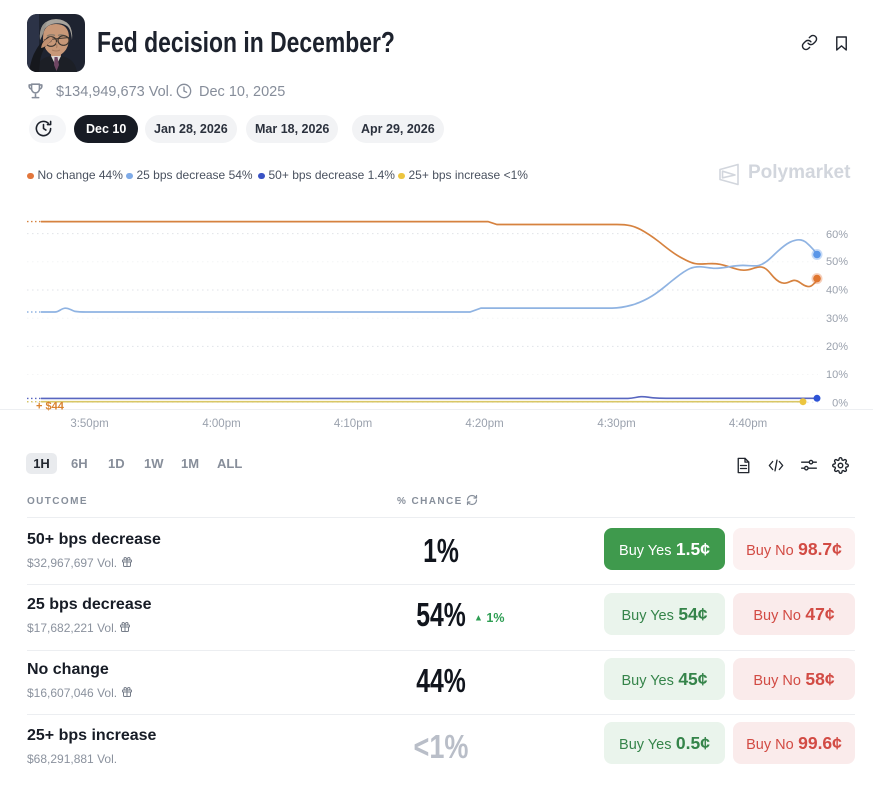 Image resolution: width=873 pixels, height=800 pixels. What do you see at coordinates (484, 424) in the screenshot?
I see `svg-text: 4:20pm` at bounding box center [484, 424].